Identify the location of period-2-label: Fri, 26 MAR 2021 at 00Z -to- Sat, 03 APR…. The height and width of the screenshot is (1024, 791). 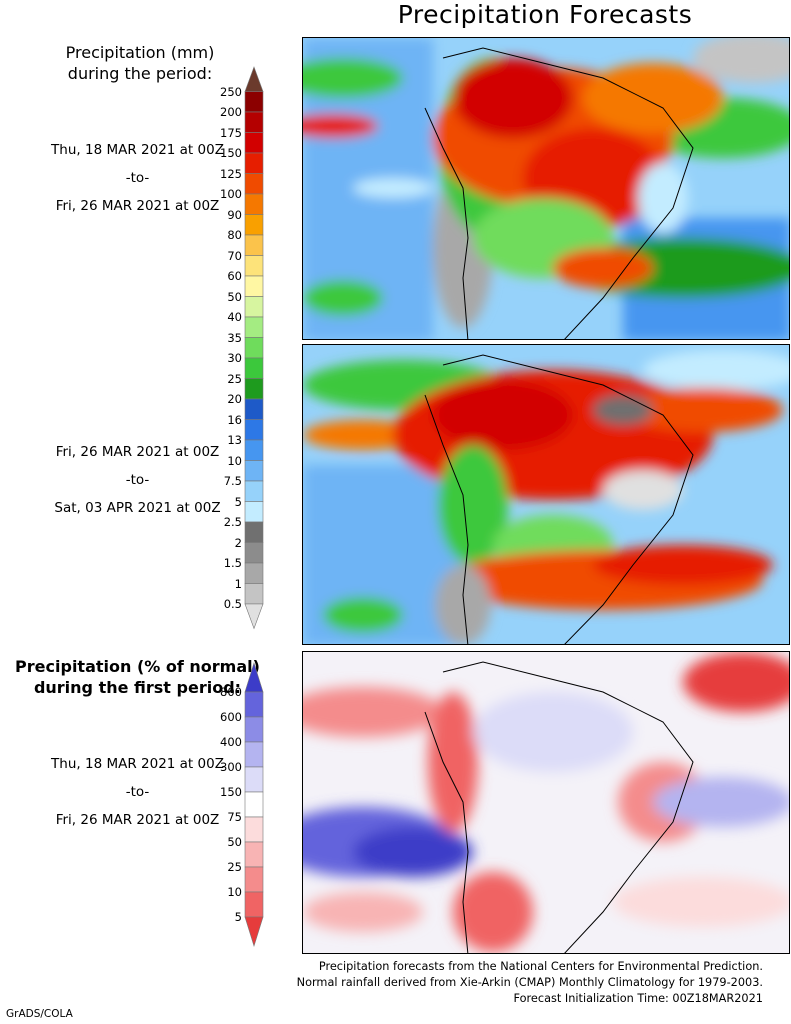
(137, 480).